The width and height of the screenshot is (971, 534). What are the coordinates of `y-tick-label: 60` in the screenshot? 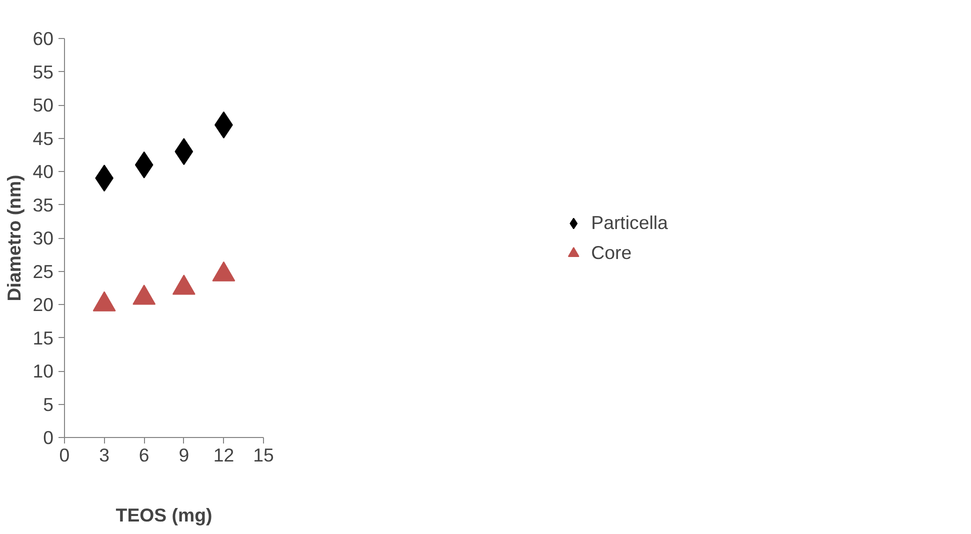 It's located at (43, 38).